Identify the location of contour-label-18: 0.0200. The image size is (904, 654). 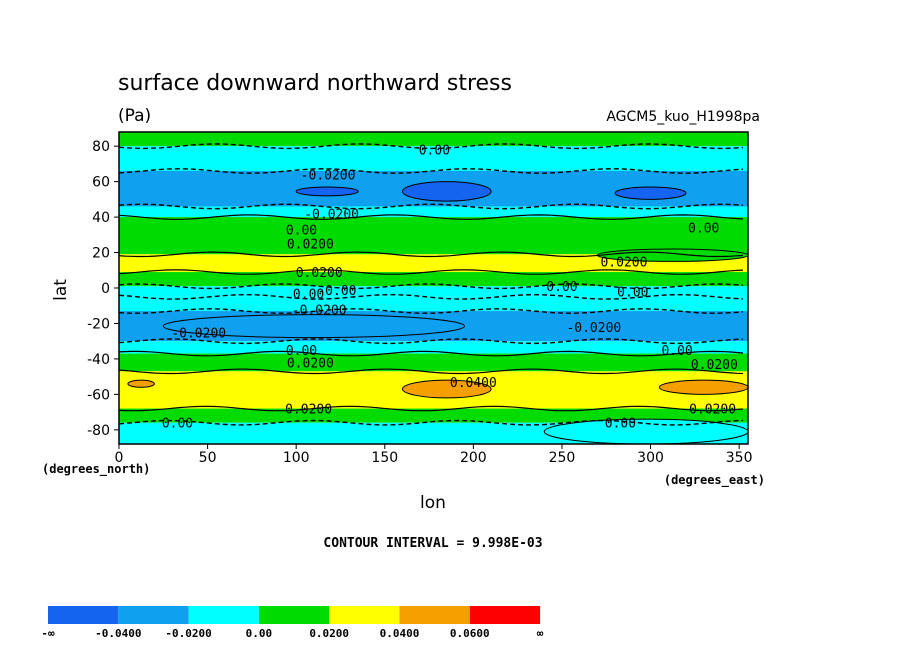
(714, 365).